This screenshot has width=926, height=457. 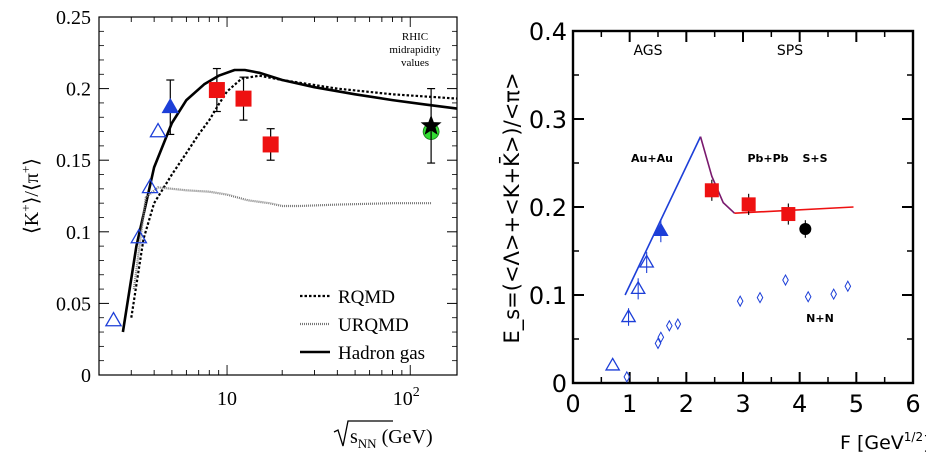 I want to click on left-annotation-line: midrapidity, so click(x=415, y=50).